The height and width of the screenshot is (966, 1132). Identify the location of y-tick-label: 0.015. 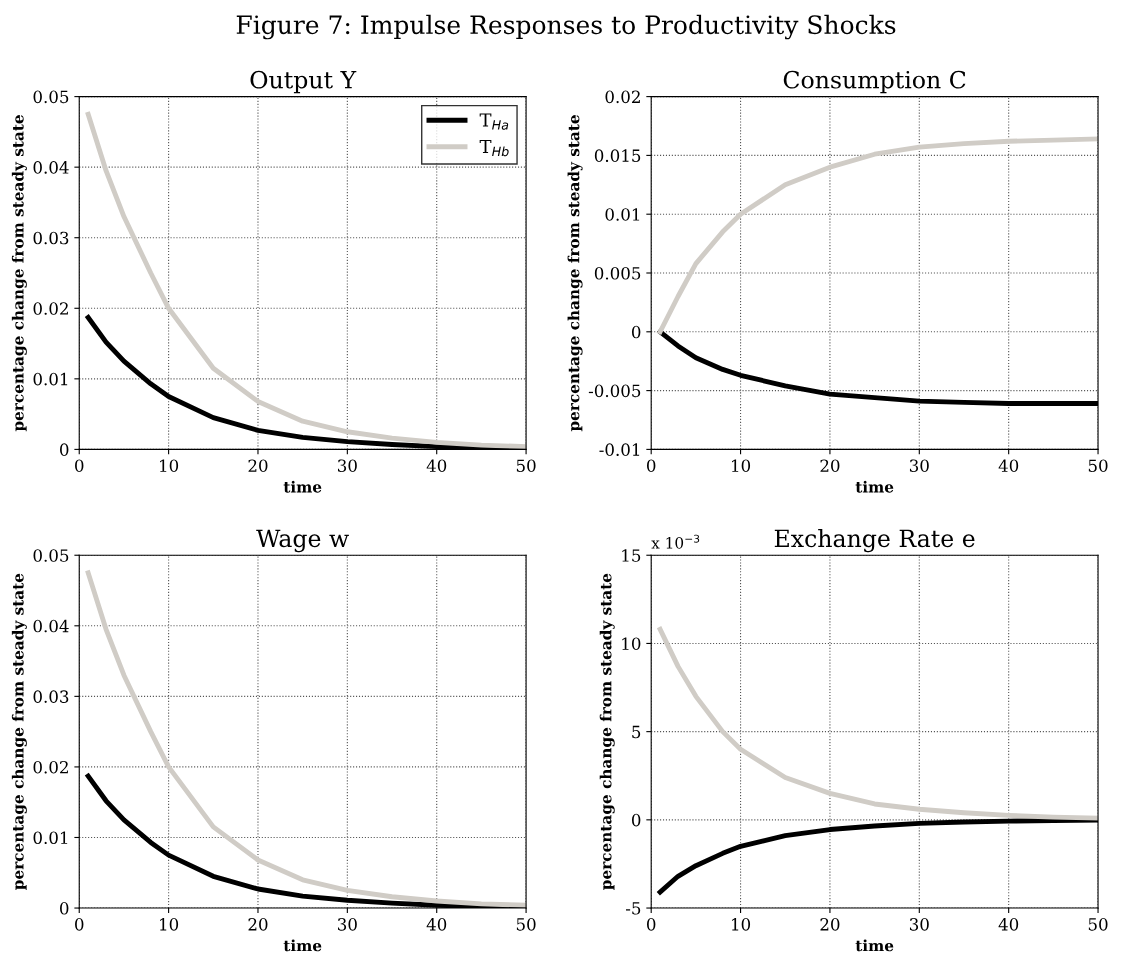
(617, 155).